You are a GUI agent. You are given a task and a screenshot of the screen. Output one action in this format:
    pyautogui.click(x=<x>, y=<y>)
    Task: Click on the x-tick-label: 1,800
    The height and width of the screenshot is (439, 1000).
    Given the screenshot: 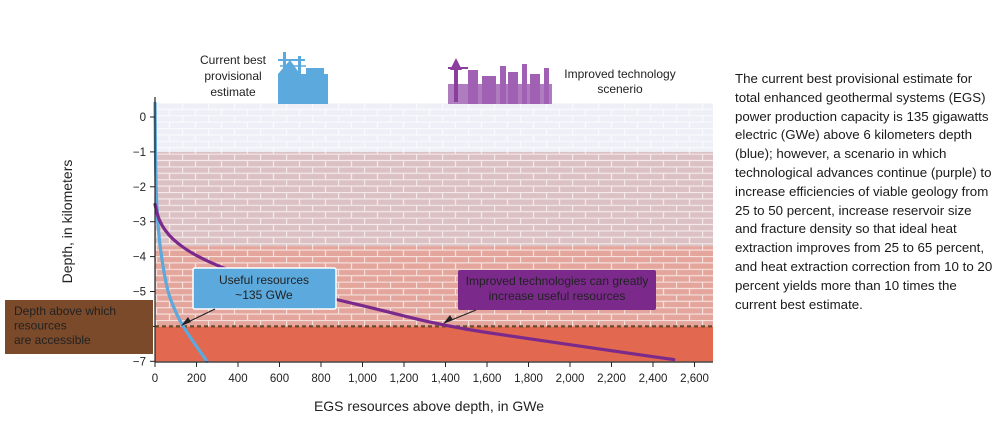 What is the action you would take?
    pyautogui.click(x=528, y=379)
    